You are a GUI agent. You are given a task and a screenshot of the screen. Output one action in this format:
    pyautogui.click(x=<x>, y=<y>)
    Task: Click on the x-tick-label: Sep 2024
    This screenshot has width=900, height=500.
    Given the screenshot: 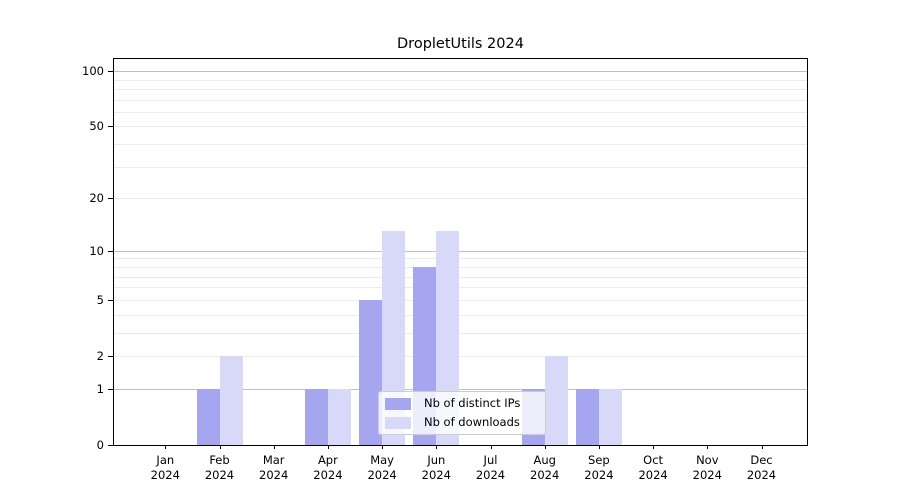 What is the action you would take?
    pyautogui.click(x=599, y=467)
    